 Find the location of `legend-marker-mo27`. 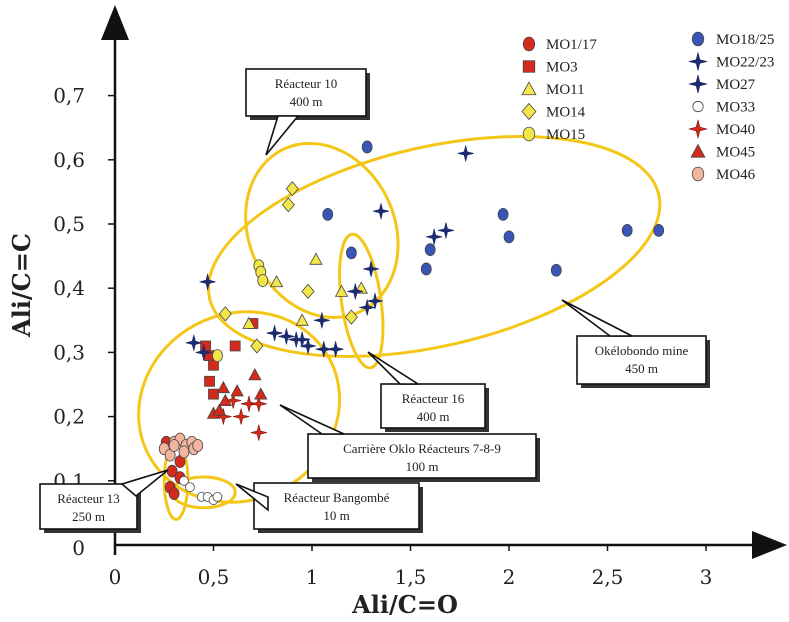

legend-marker-mo27 is located at coordinates (698, 84).